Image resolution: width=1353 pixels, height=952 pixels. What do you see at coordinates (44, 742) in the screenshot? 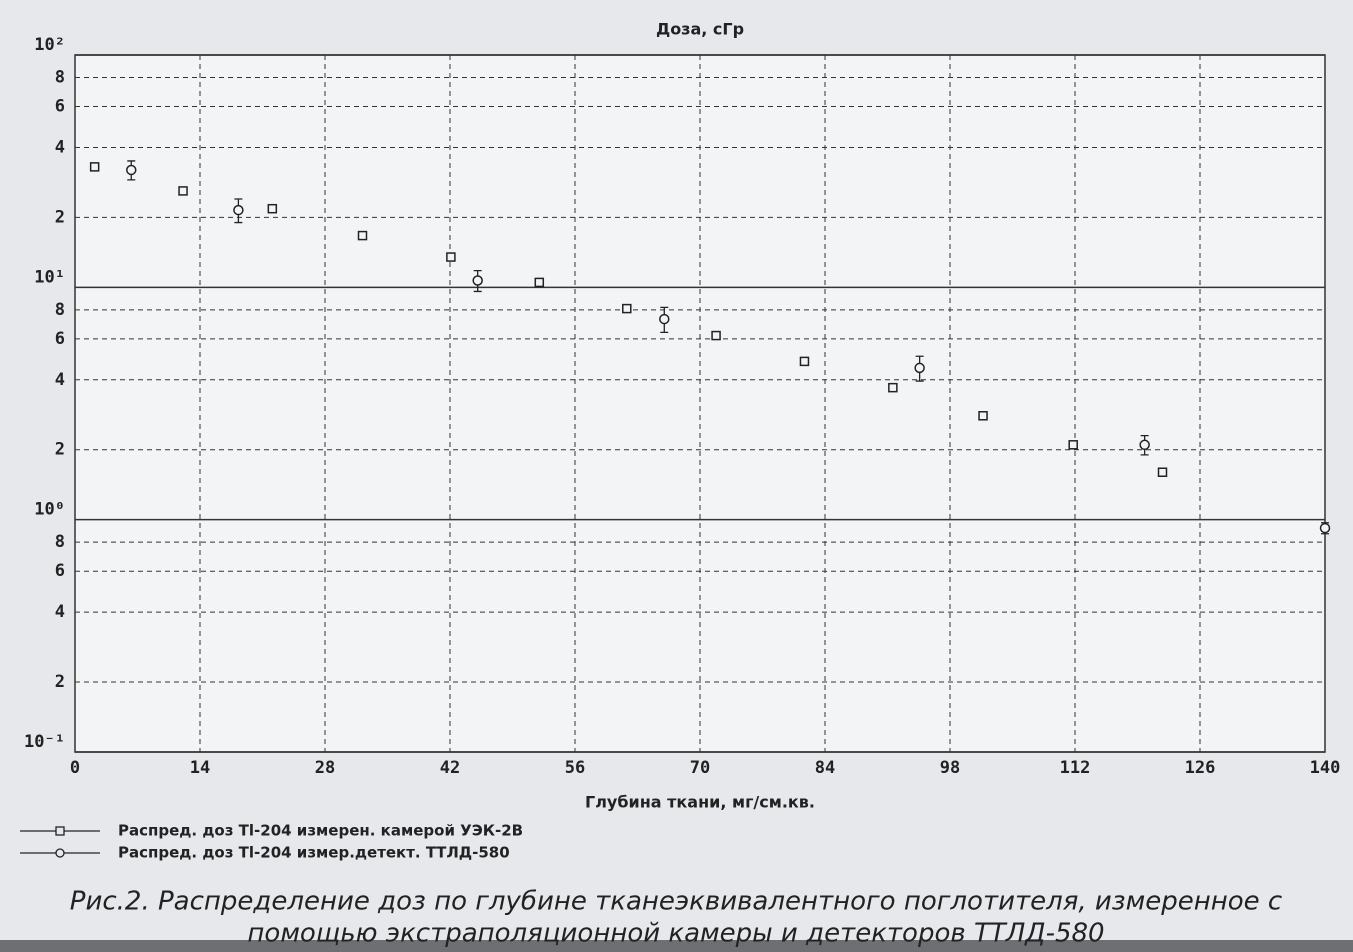
I see `y-tick-label: 10⁻¹` at bounding box center [44, 742].